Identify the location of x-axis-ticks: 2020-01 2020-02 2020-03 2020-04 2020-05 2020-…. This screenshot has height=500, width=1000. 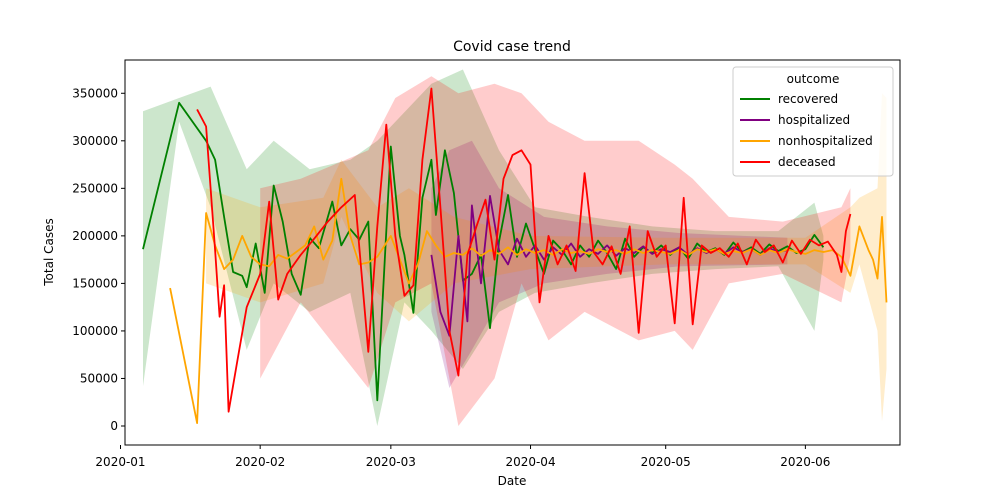
(462, 457).